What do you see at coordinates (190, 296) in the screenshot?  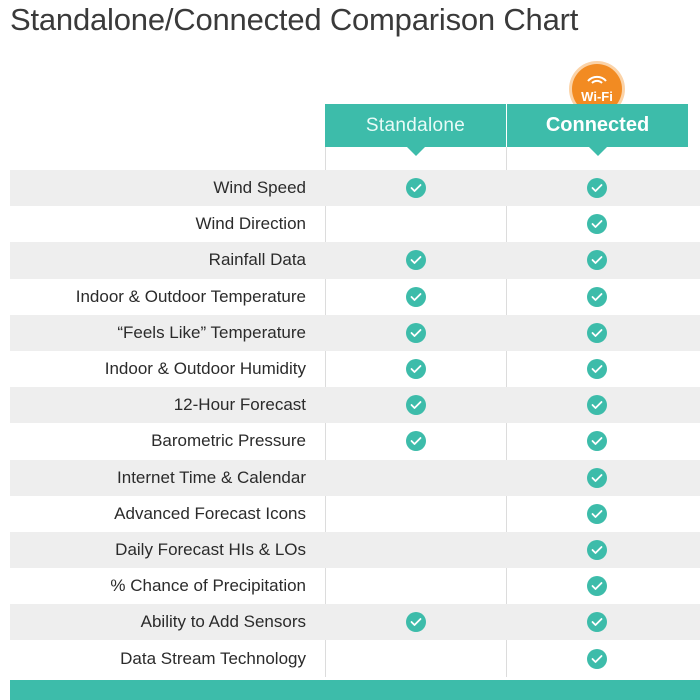 I see `feature-label: Indoor & Outdoor Temperature` at bounding box center [190, 296].